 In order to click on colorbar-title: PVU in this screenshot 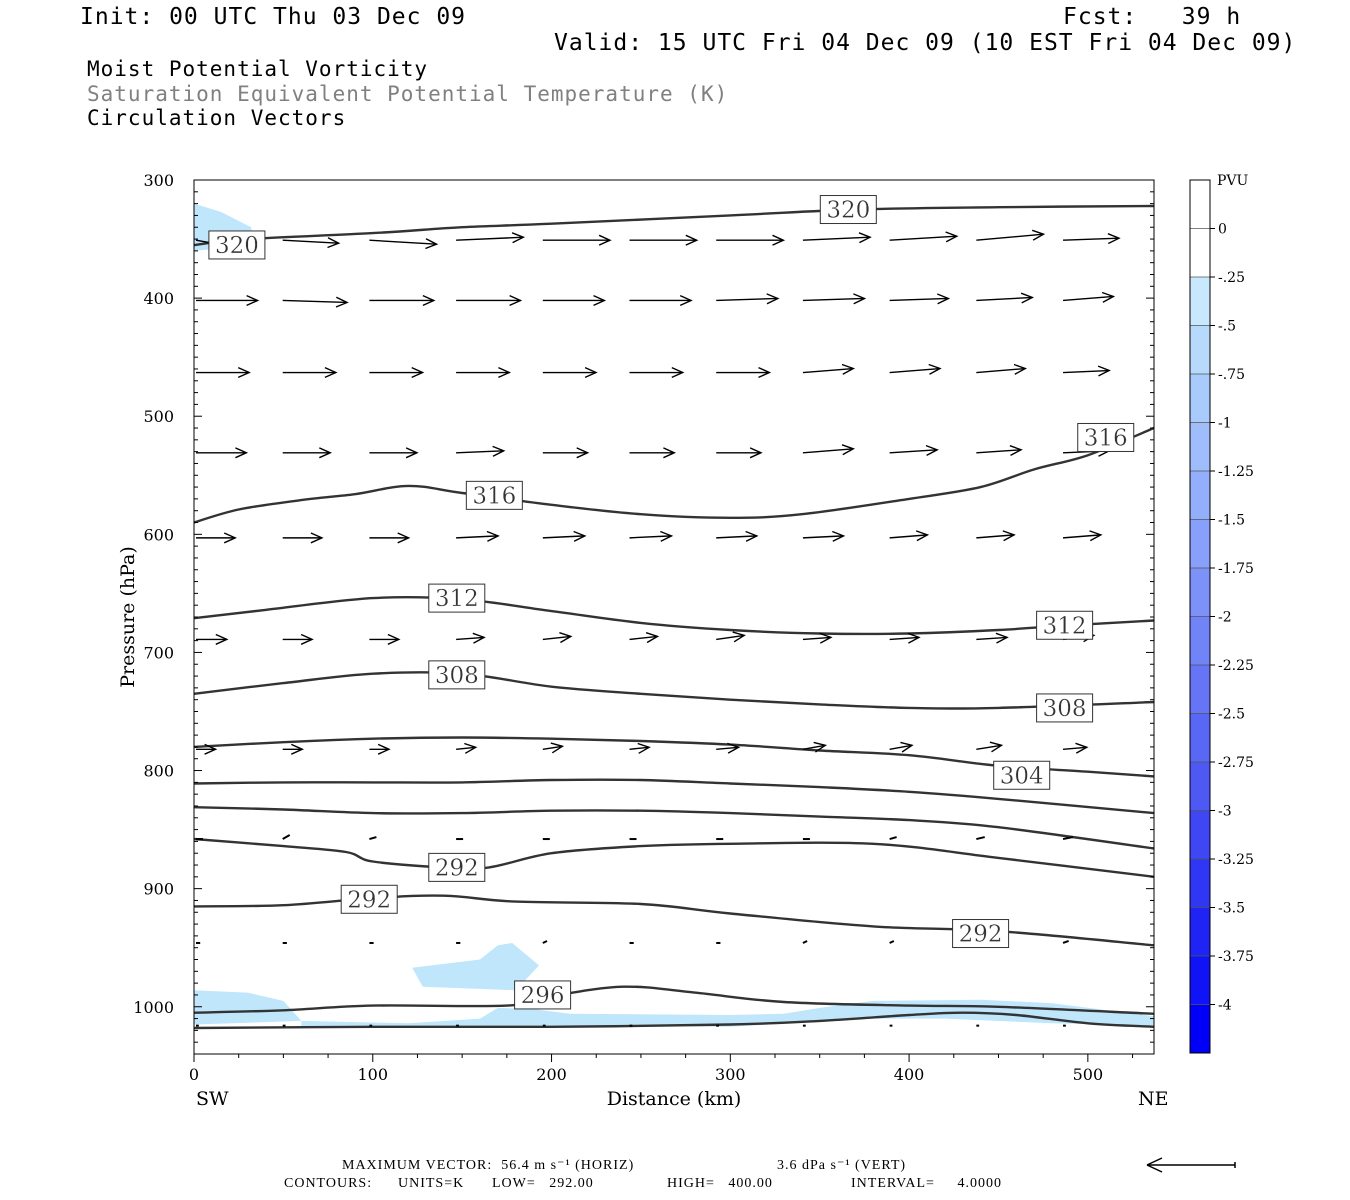, I will do `click(1233, 181)`.